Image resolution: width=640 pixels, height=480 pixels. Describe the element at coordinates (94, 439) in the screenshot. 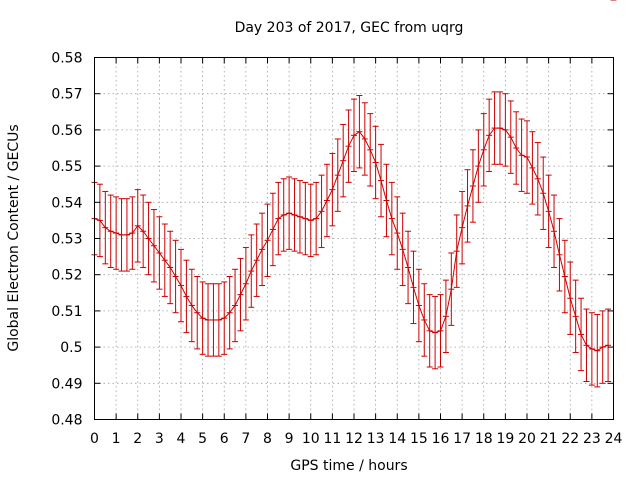

I see `x-tick-label: 0` at that location.